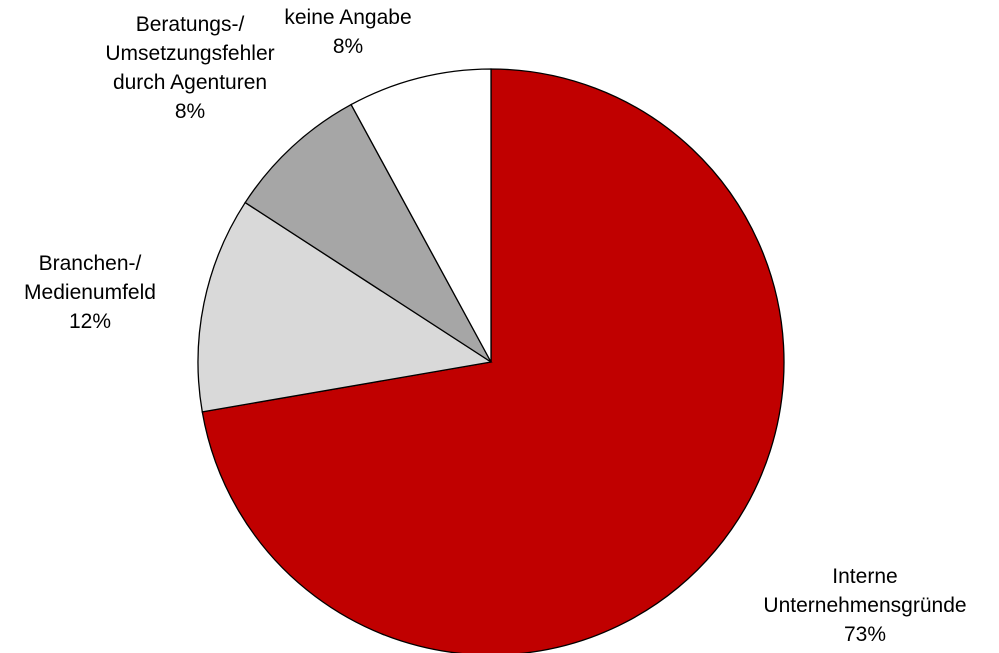 The image size is (999, 653). Describe the element at coordinates (347, 32) in the screenshot. I see `slice-label: keine Angabe 8%` at that location.